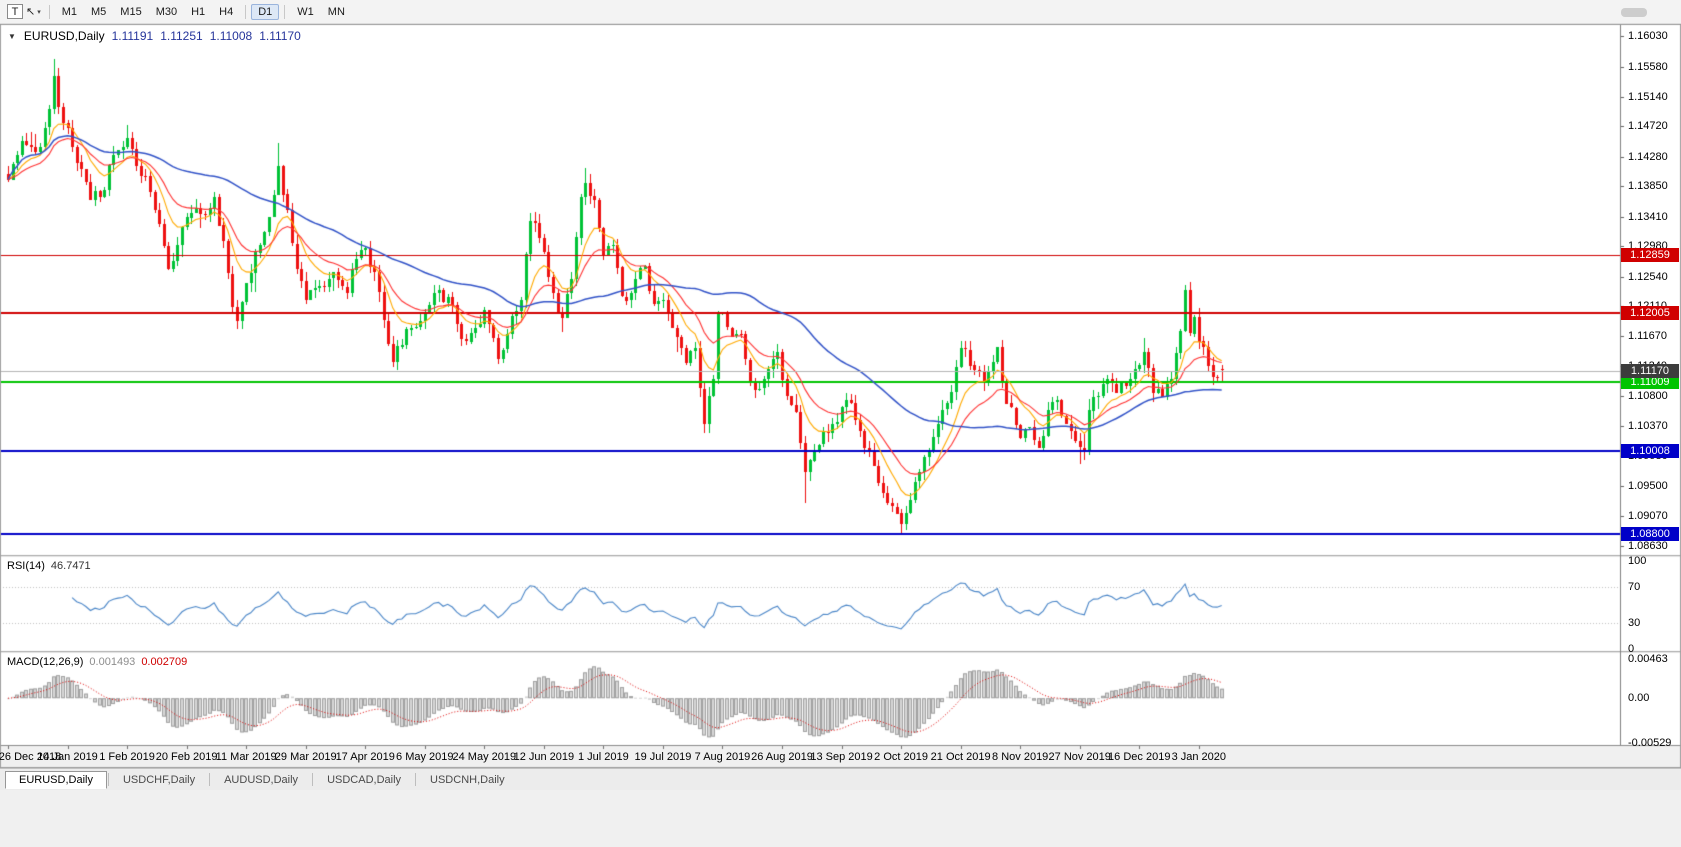 This screenshot has width=1681, height=847. Describe the element at coordinates (15, 11) in the screenshot. I see `text-tool-button: T` at that location.